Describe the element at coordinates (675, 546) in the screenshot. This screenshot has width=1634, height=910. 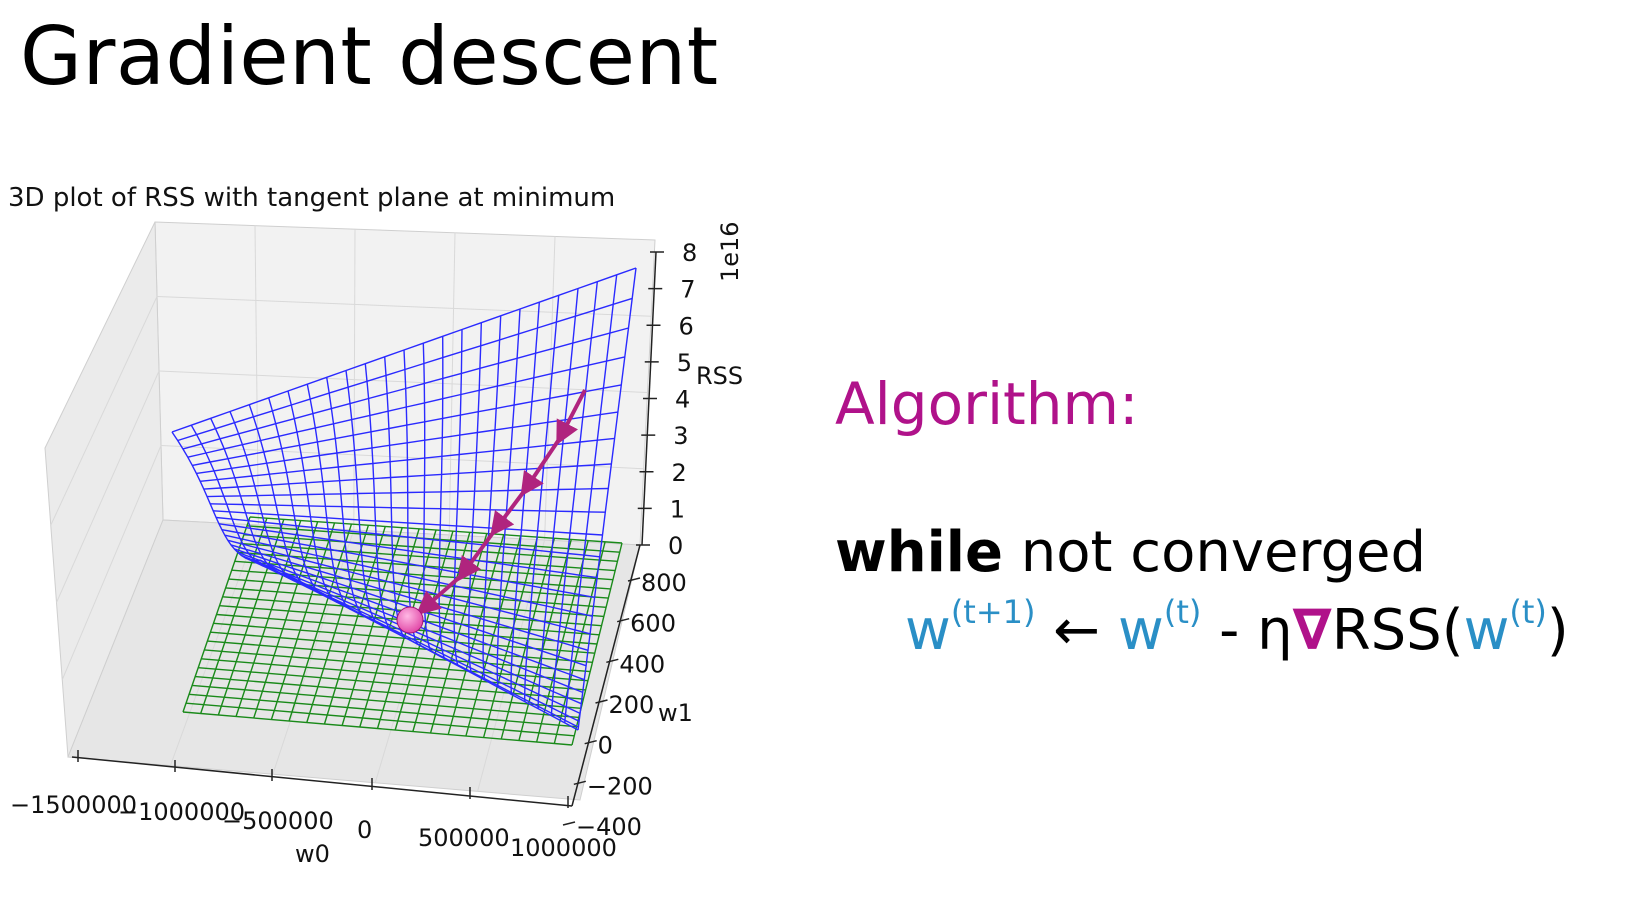
I see `z-tick-label: 0` at that location.